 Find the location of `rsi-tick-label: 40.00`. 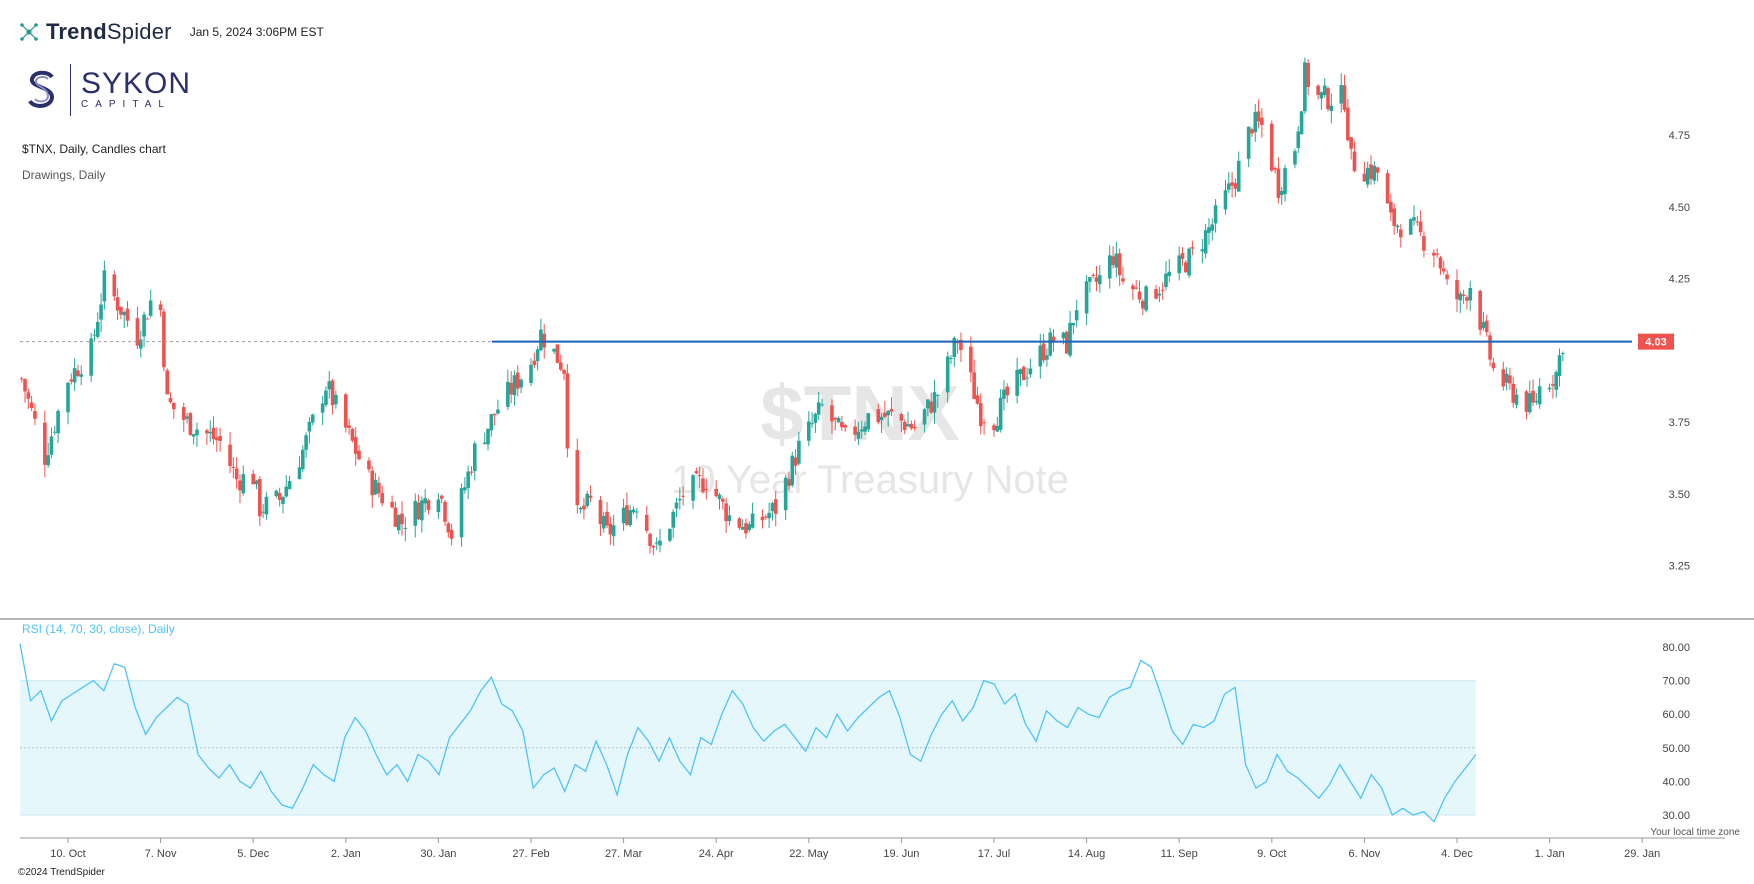

rsi-tick-label: 40.00 is located at coordinates (1676, 782).